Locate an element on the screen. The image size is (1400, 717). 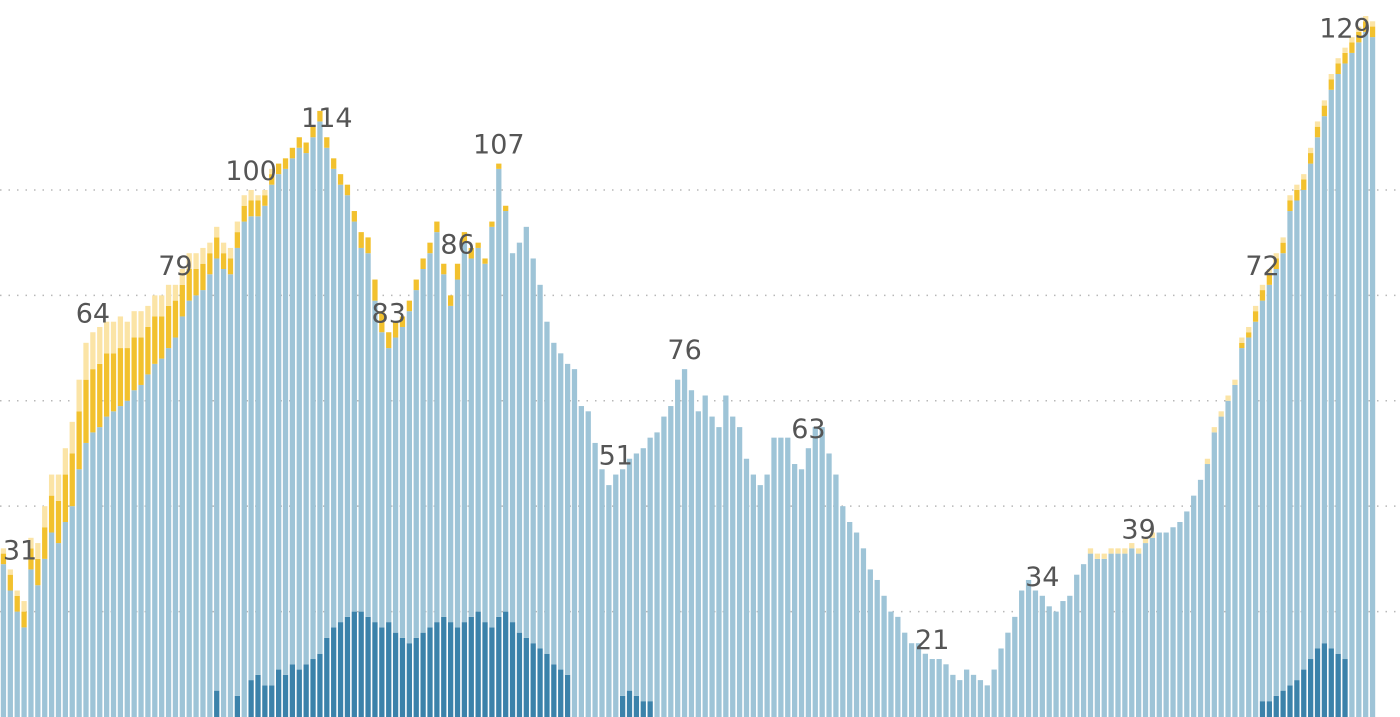
peak-label-21: 21 is located at coordinates (932, 640).